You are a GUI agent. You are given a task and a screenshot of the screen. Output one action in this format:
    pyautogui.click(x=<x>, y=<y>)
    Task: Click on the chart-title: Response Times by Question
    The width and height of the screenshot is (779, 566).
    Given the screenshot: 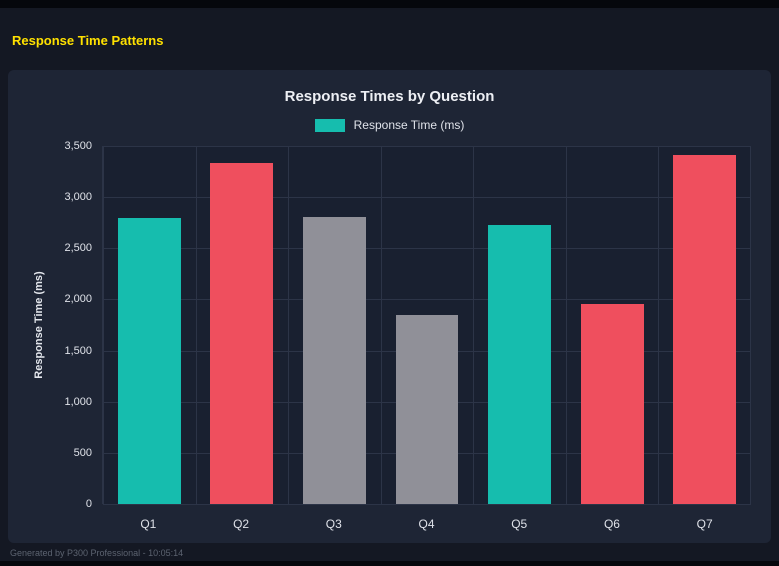 What is the action you would take?
    pyautogui.click(x=389, y=96)
    